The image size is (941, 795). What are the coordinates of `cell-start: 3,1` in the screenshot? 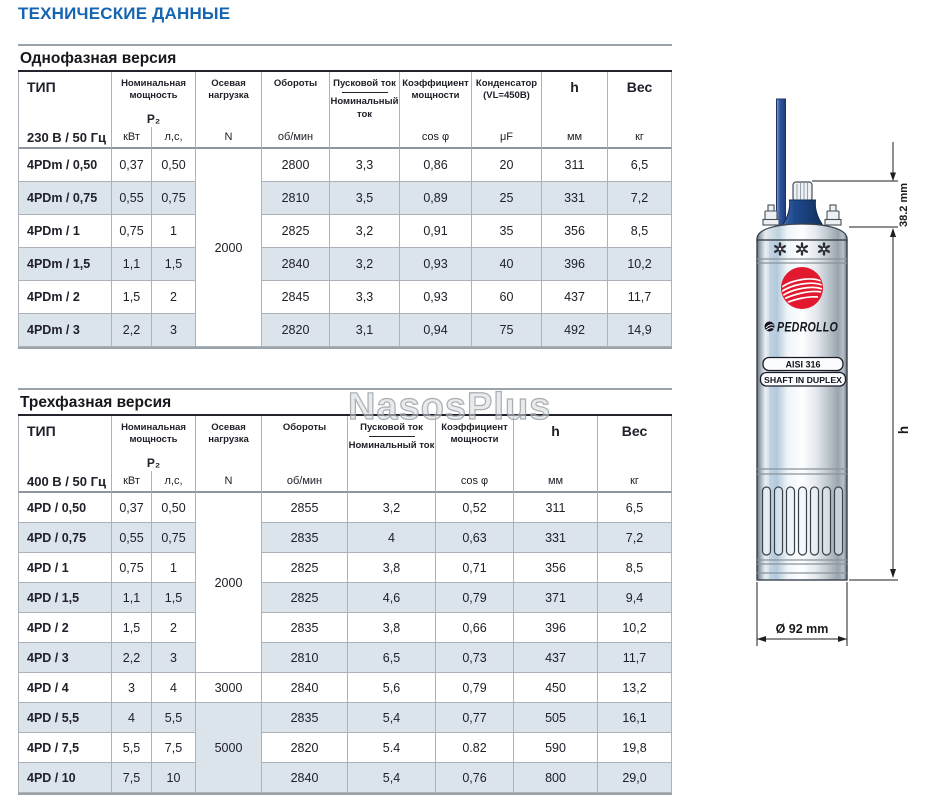 It's located at (365, 331).